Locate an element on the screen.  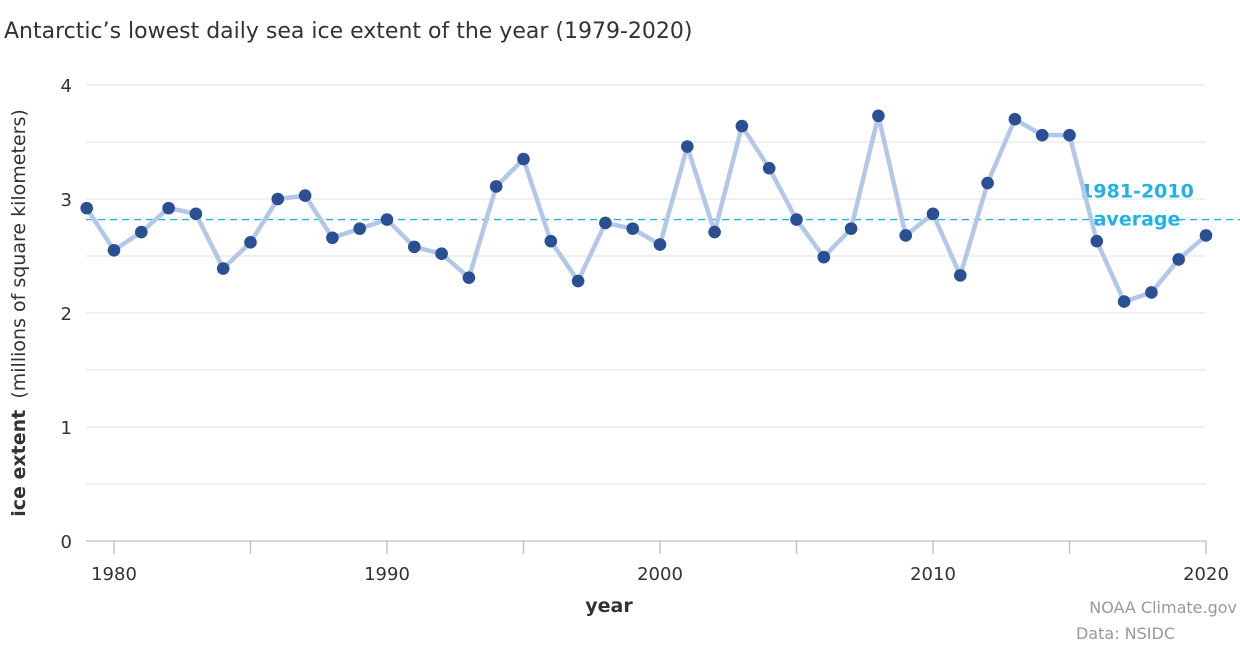
x-axis-title: year is located at coordinates (609, 606).